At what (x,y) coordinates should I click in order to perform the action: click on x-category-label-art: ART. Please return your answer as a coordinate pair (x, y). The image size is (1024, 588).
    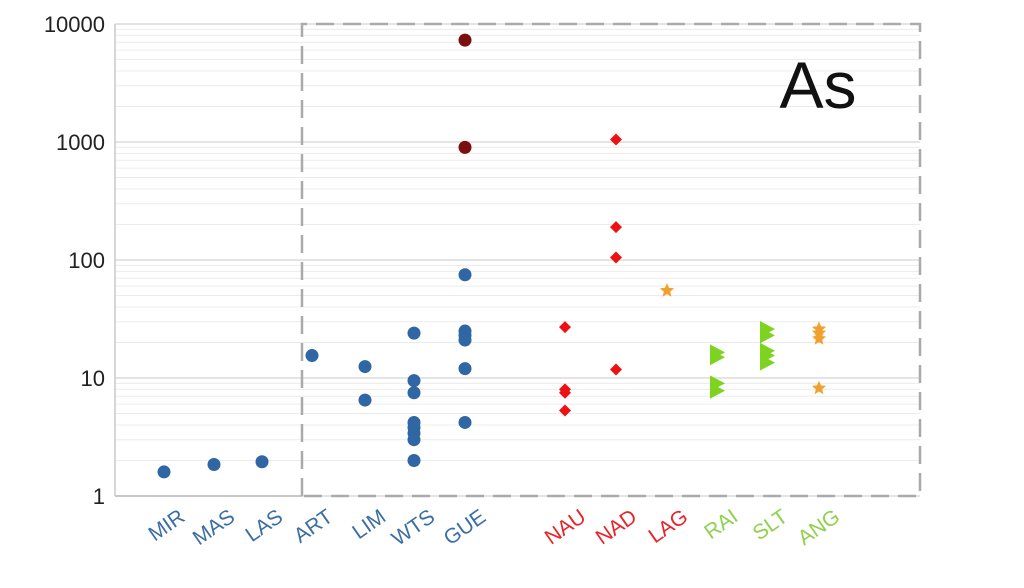
    Looking at the image, I should click on (313, 526).